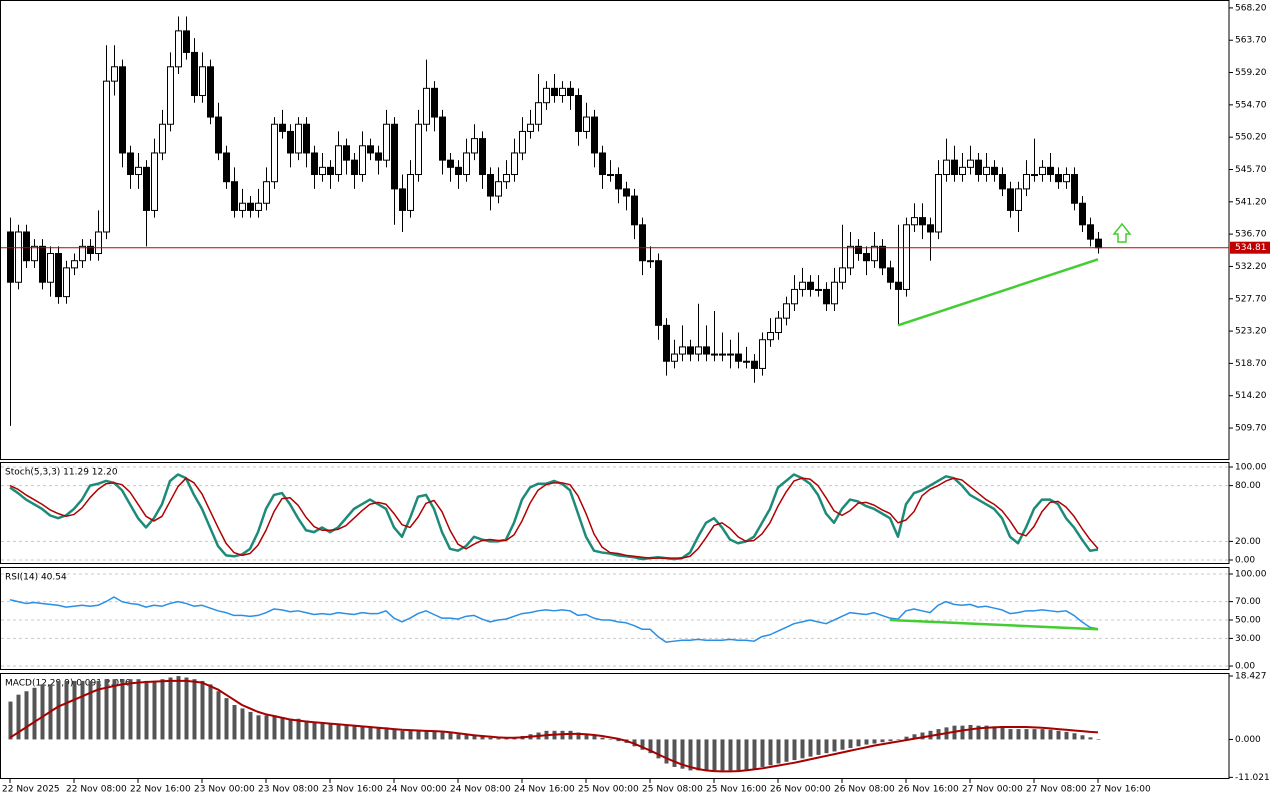 The image size is (1280, 800). What do you see at coordinates (416, 790) in the screenshot?
I see `x-tick-label: 24 Nov 00:00` at bounding box center [416, 790].